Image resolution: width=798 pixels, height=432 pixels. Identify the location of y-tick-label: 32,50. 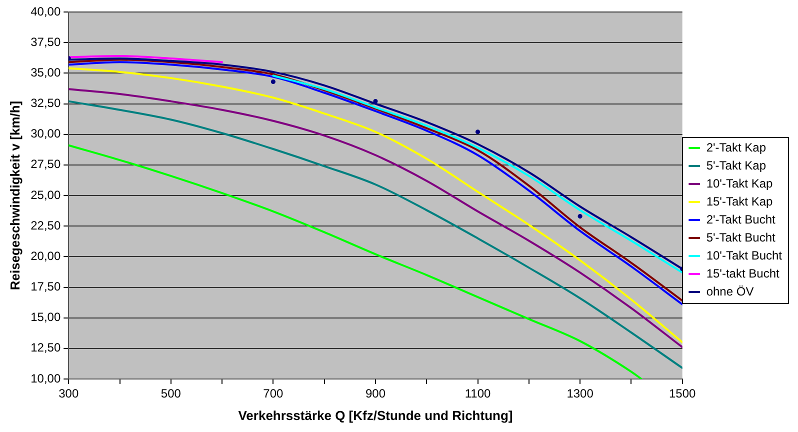
(45, 103).